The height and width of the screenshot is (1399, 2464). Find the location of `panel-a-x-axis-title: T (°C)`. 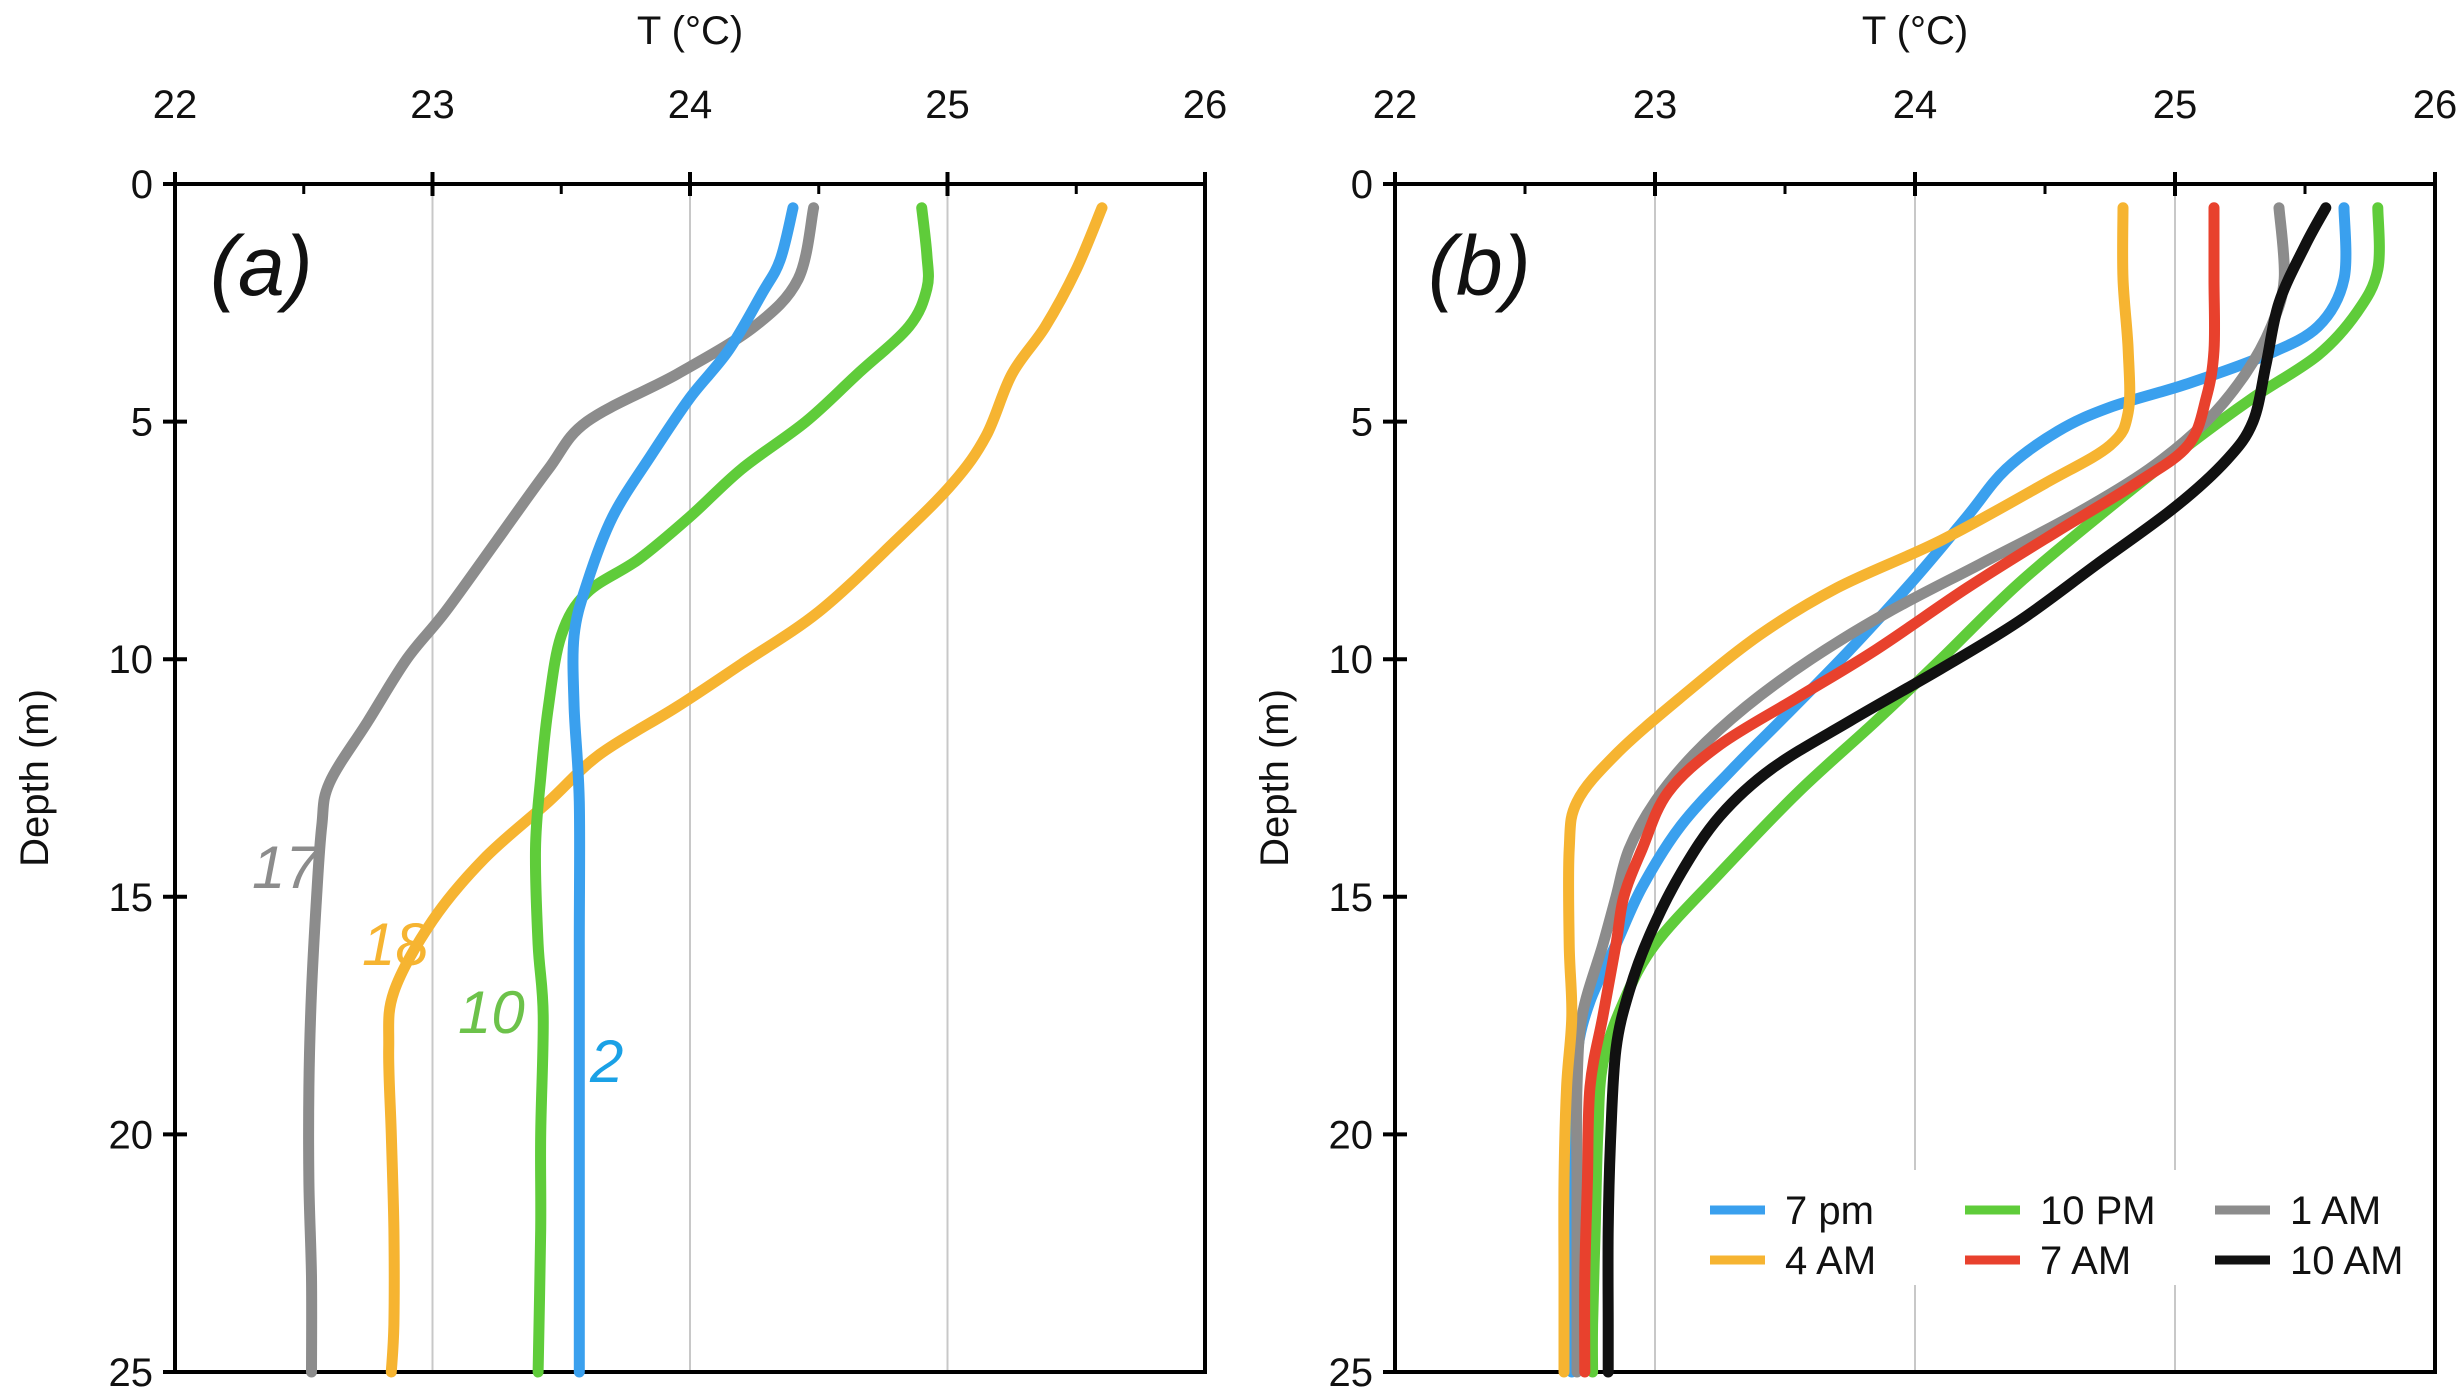

panel-a-x-axis-title: T (°C) is located at coordinates (690, 31).